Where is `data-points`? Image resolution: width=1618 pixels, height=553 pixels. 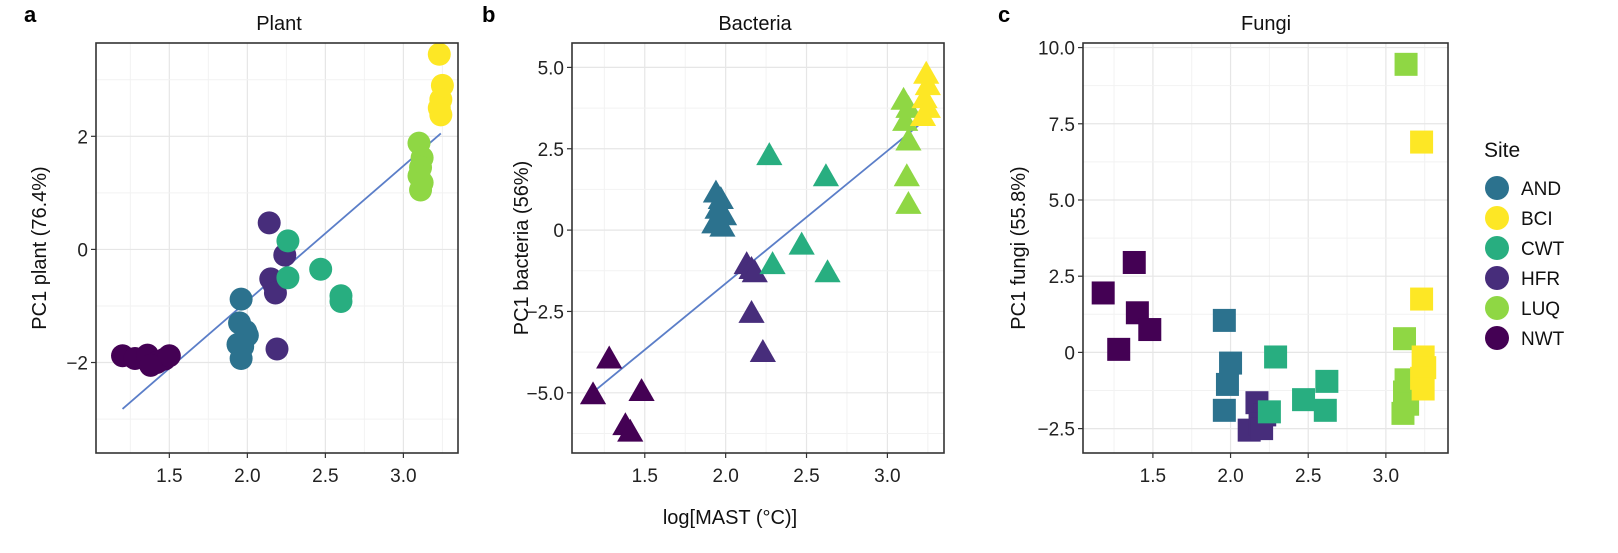 data-points is located at coordinates (282, 209).